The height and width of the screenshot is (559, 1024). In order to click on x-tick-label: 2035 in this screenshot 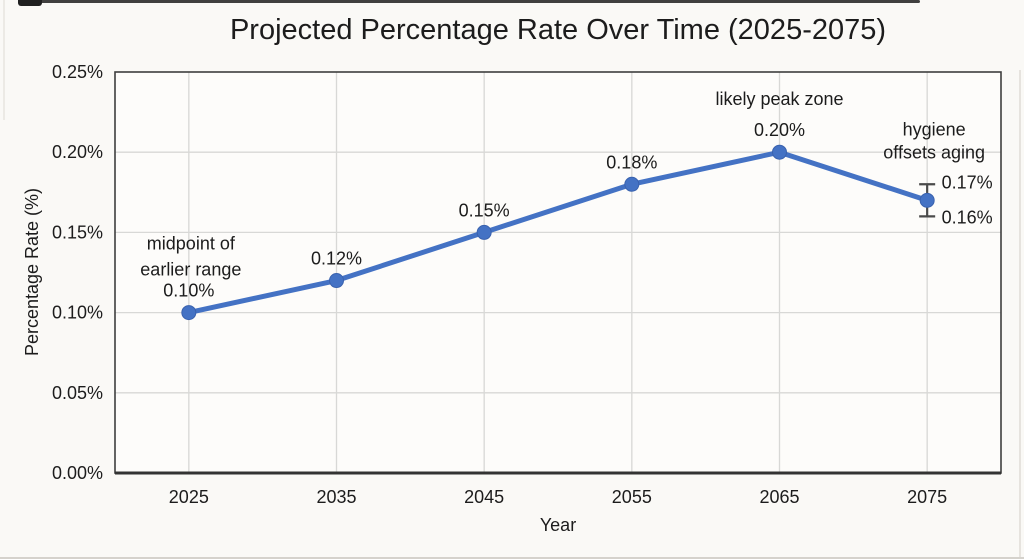, I will do `click(336, 497)`.